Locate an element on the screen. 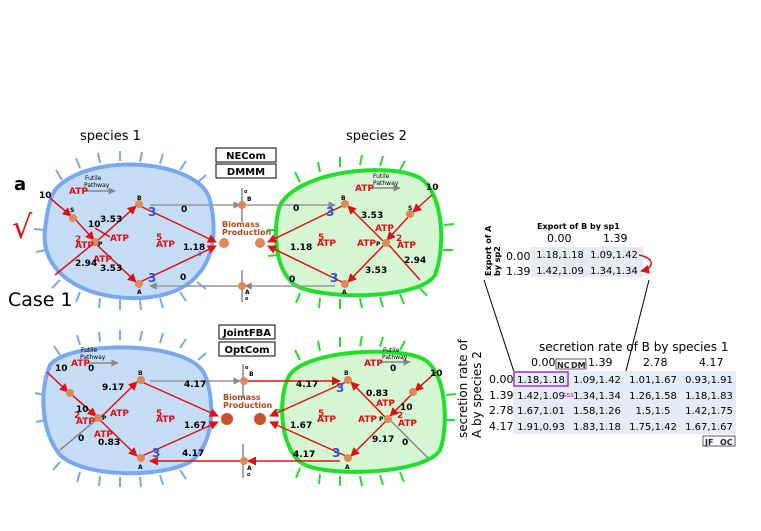  method-box-necom: NECom is located at coordinates (246, 155).